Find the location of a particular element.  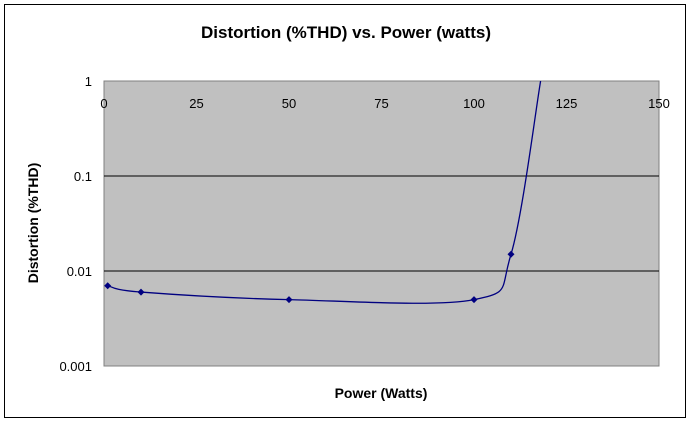

x-tick-label: 100 is located at coordinates (474, 103).